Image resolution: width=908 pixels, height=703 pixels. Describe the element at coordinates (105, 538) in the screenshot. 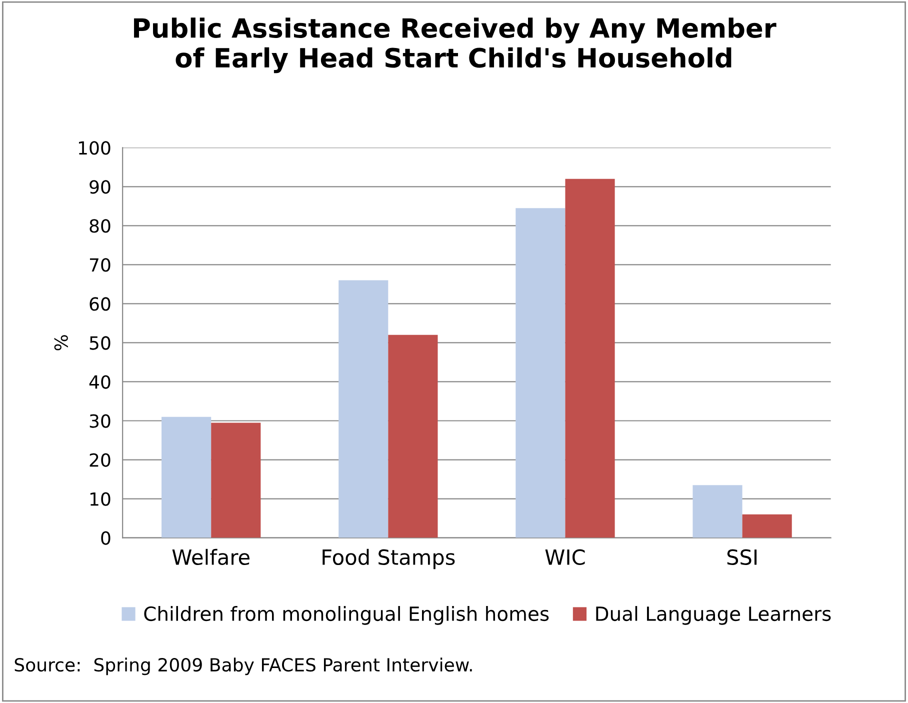

I see `y-tick-label: 0` at that location.